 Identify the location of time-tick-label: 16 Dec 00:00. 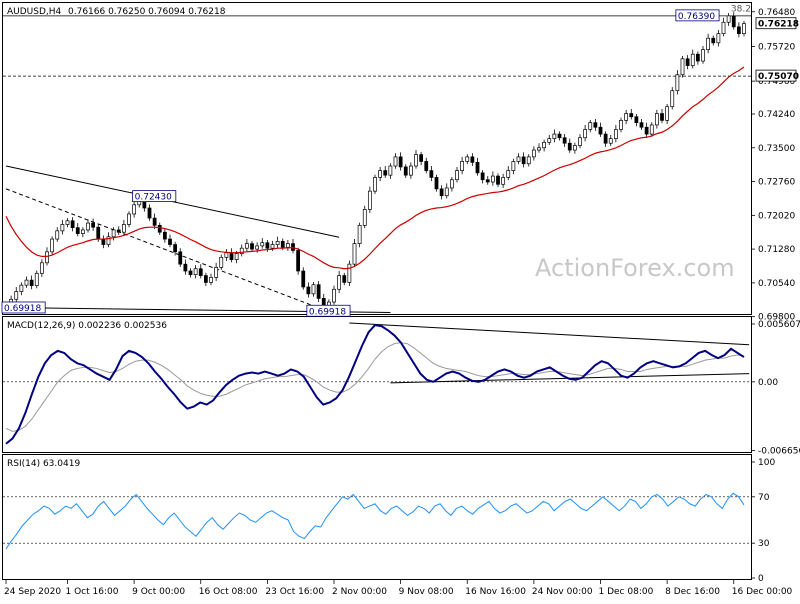
(762, 592).